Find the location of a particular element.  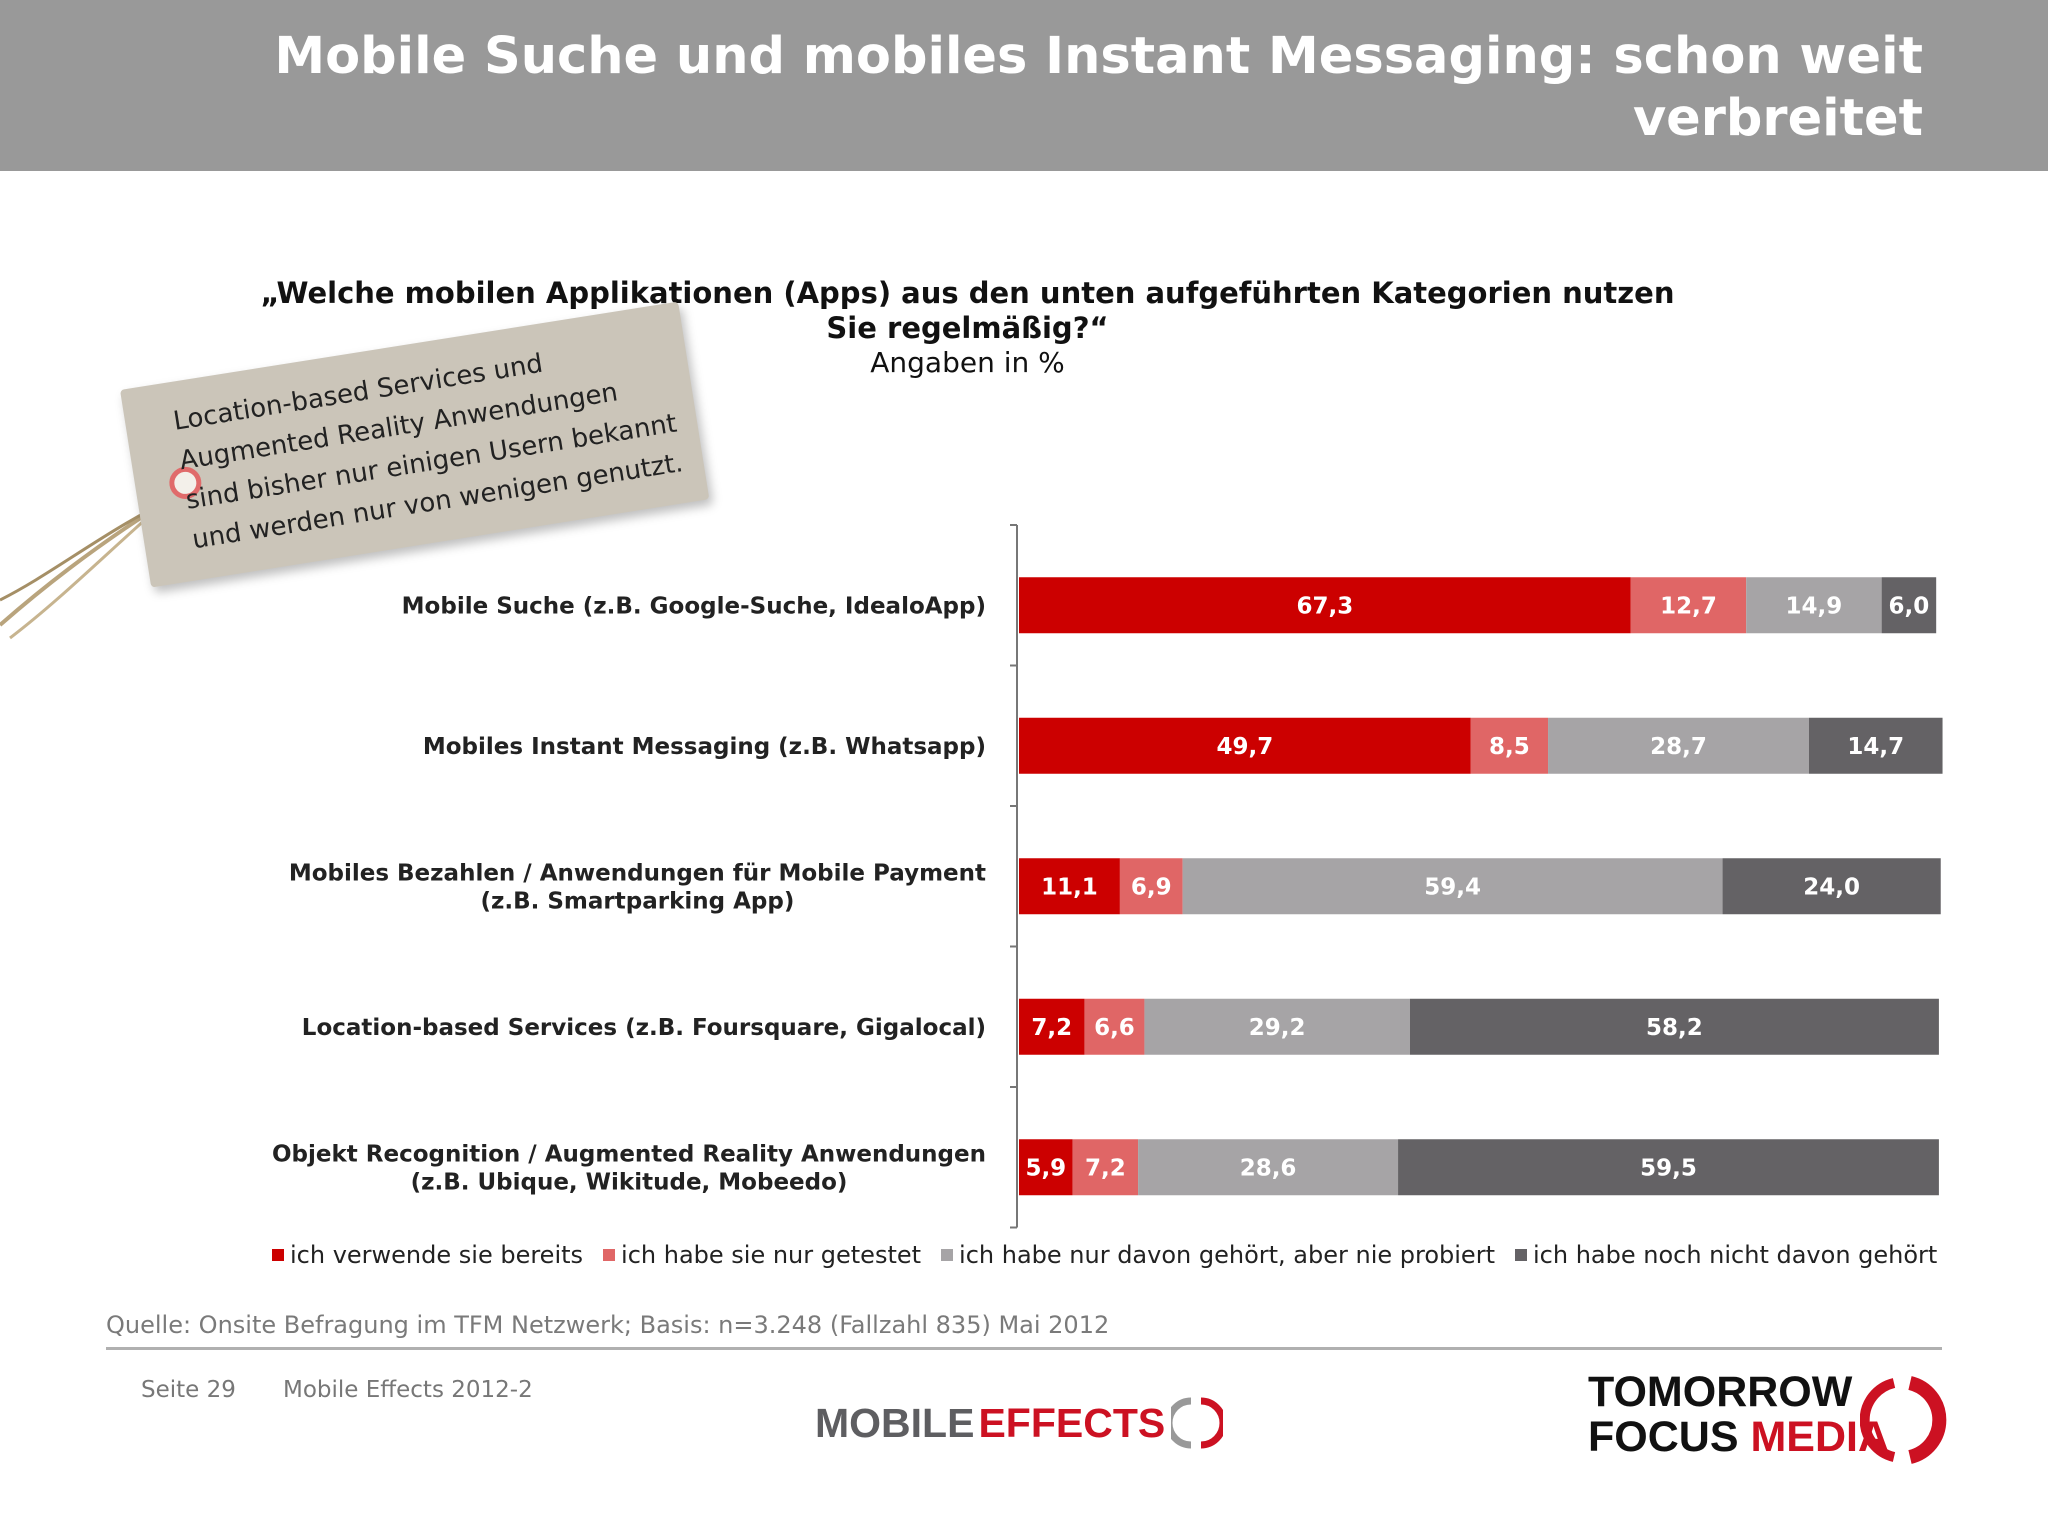

data-label: 28,7 is located at coordinates (1678, 747).